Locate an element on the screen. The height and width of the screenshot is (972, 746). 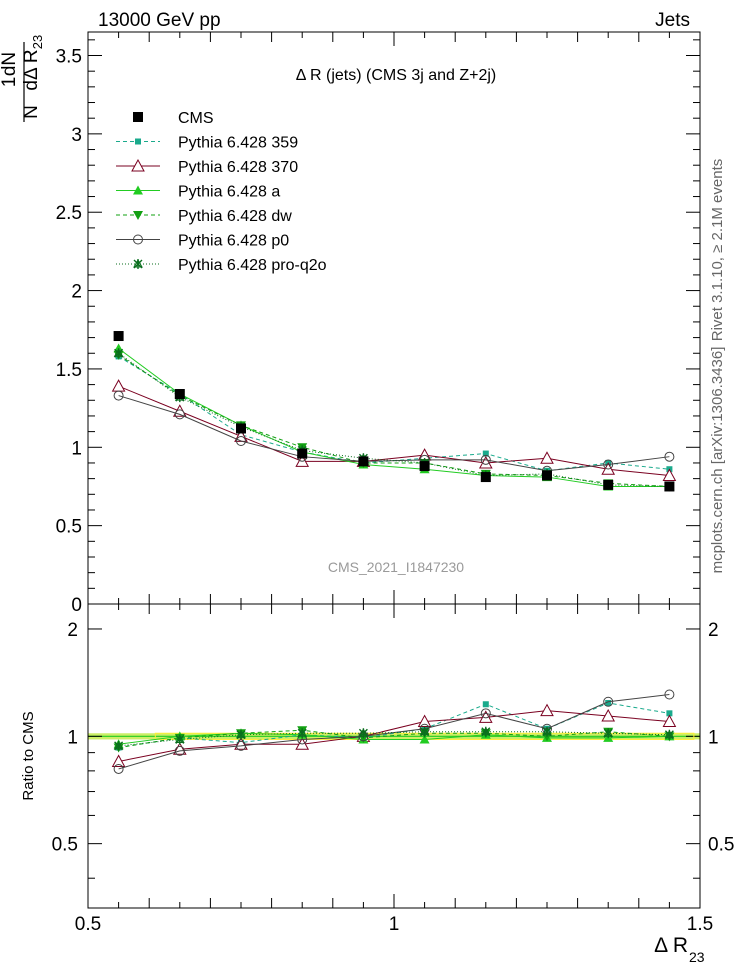
ylabel-dN: dN is located at coordinates (10, 64).